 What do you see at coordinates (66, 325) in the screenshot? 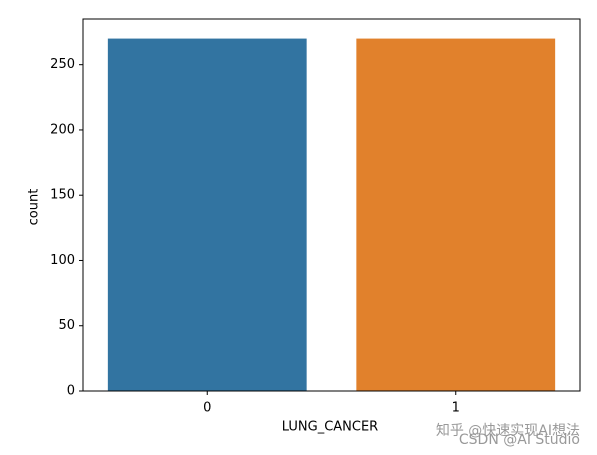
I see `y-tick-label: 50` at bounding box center [66, 325].